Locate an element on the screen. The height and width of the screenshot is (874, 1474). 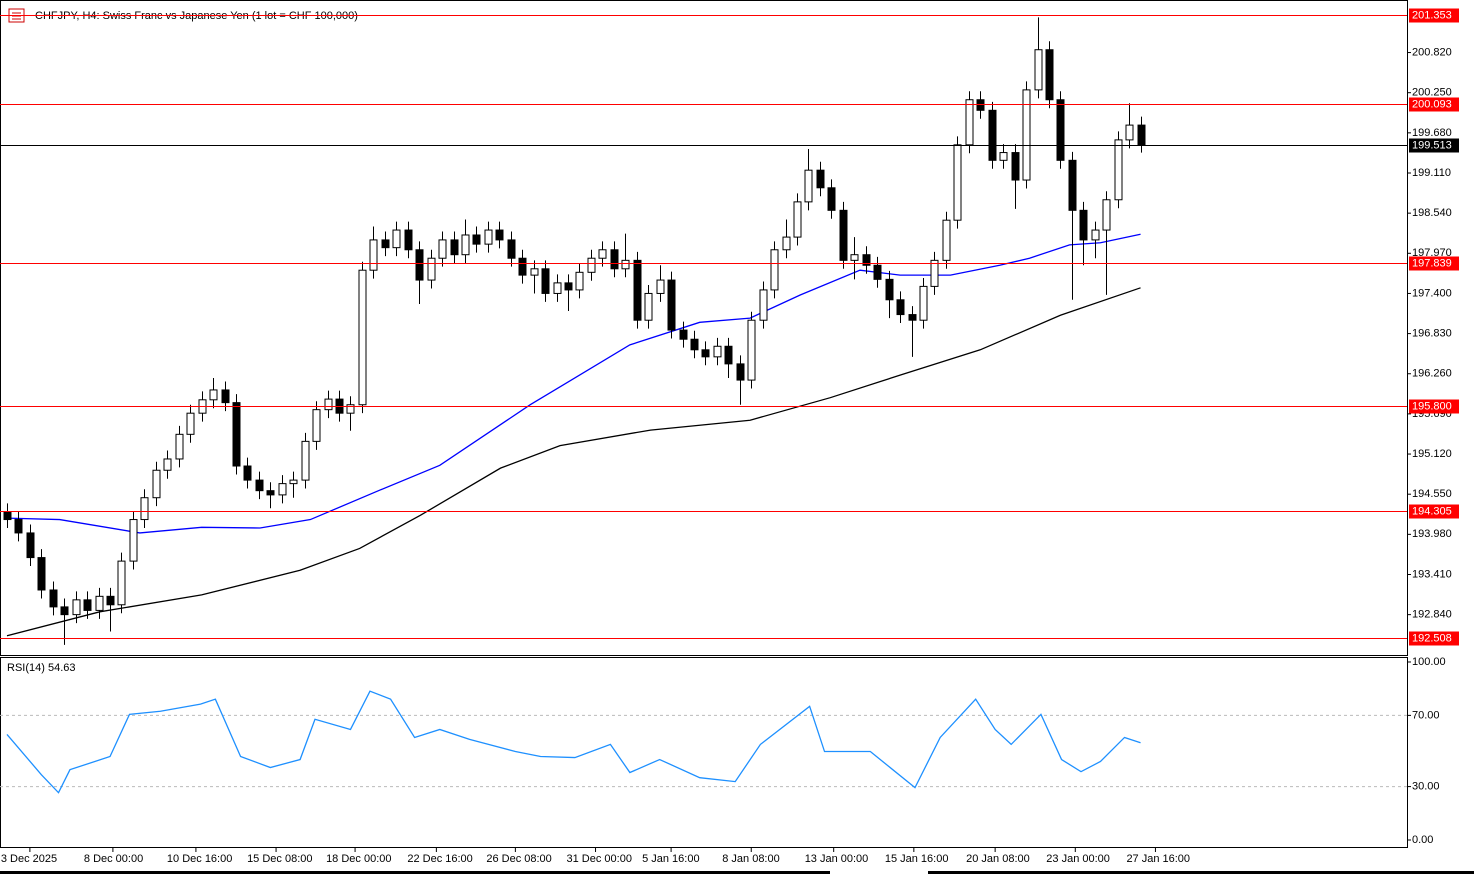
y-tick-label: 197.970 is located at coordinates (1432, 253).